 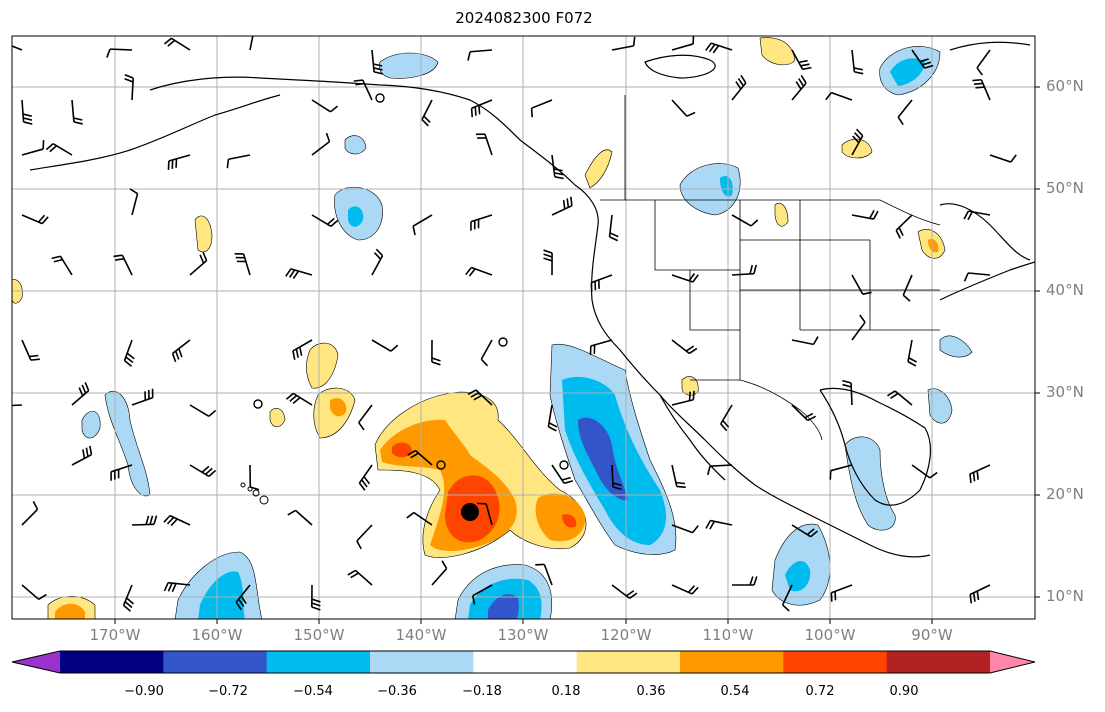 What do you see at coordinates (697, 290) in the screenshot?
I see `state-borders-west` at bounding box center [697, 290].